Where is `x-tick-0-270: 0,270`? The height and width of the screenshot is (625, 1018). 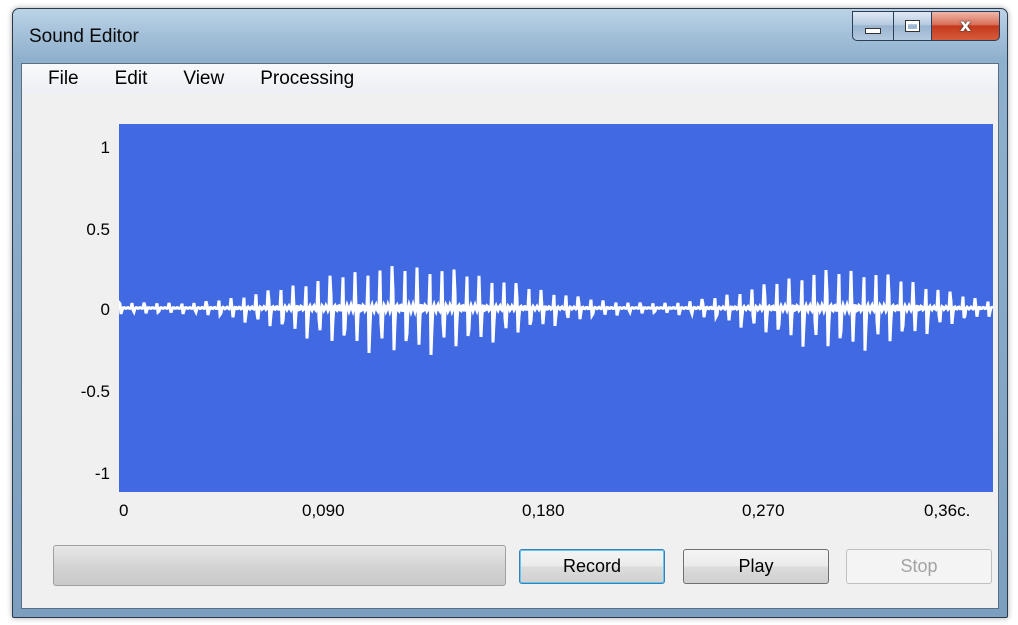
x-tick-0-270: 0,270 is located at coordinates (763, 510).